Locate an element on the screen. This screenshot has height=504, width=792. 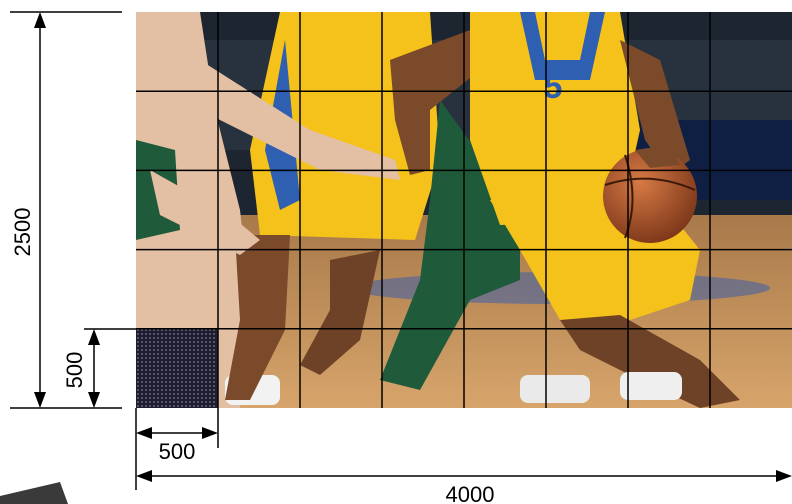
right-player-arm-right is located at coordinates (655, 107).